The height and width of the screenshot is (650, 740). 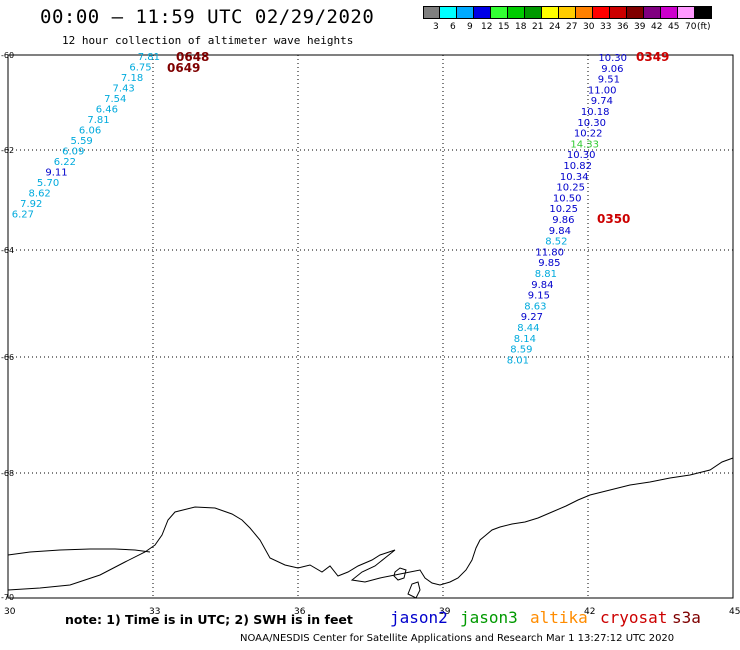 What do you see at coordinates (567, 198) in the screenshot?
I see `wave-height-label: 10.50` at bounding box center [567, 198].